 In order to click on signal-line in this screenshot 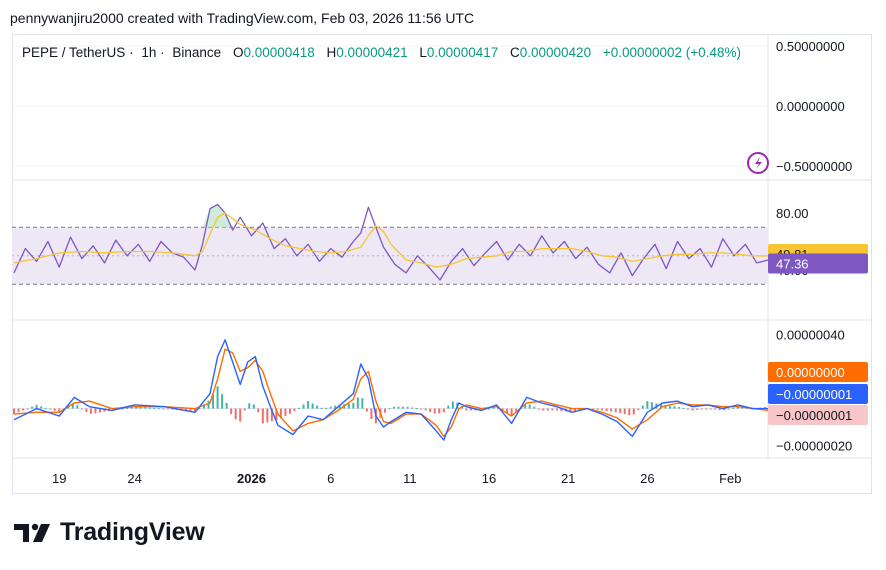, I will do `click(391, 393)`.